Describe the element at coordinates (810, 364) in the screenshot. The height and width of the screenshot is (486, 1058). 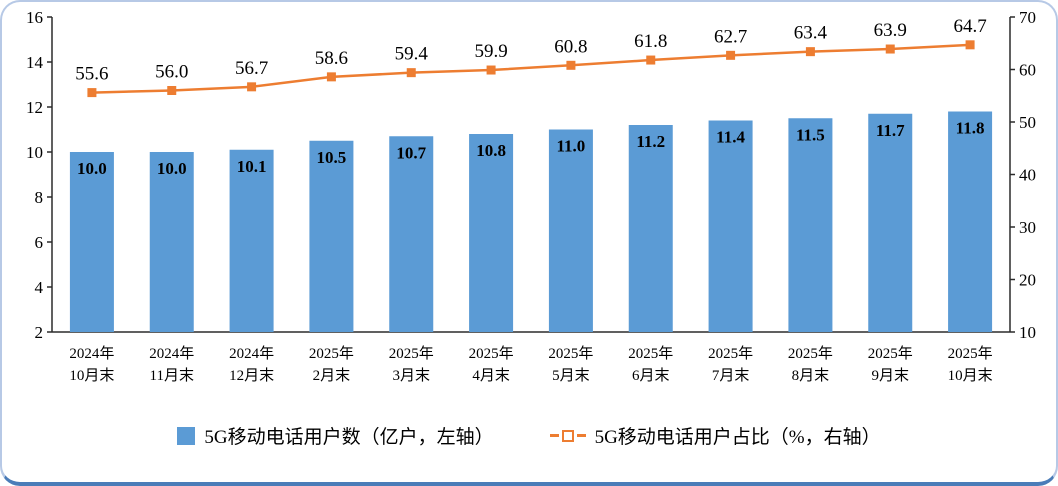
I see `x-axis-label: 2025年 8月末` at that location.